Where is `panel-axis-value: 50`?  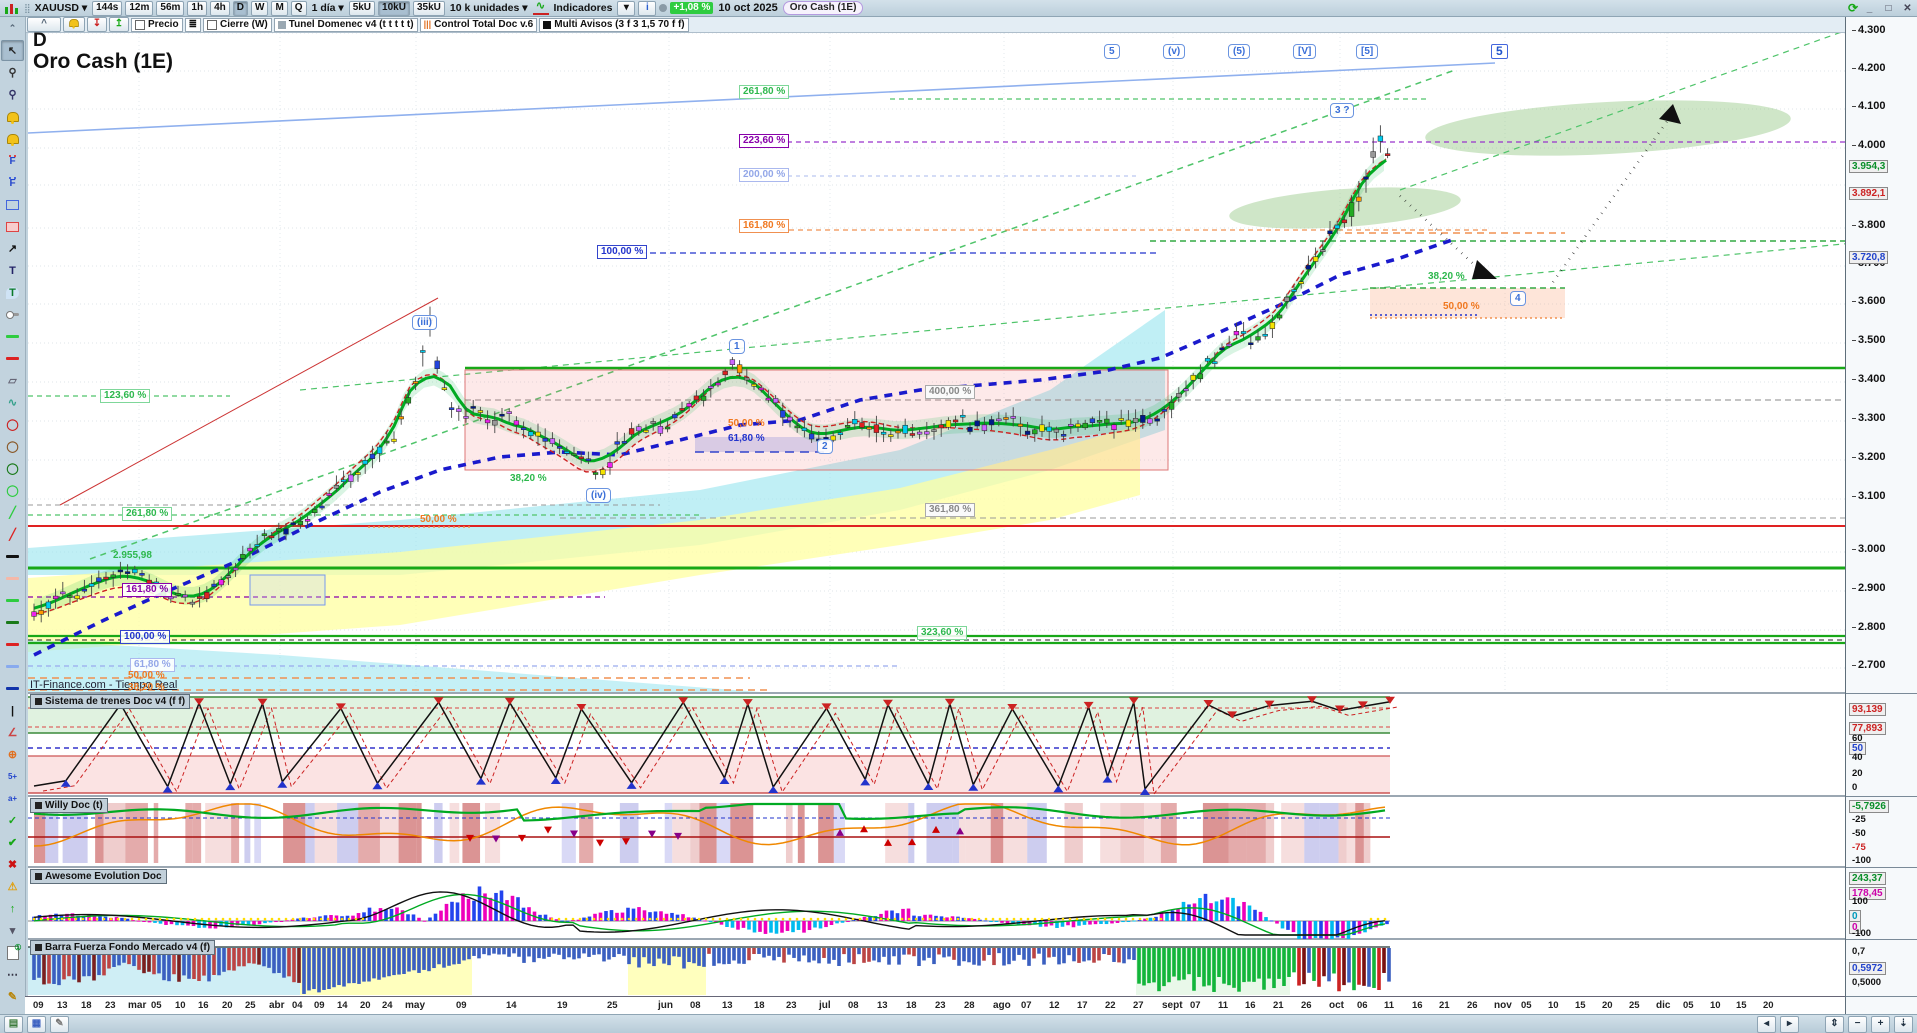
panel-axis-value: 50 is located at coordinates (1858, 748).